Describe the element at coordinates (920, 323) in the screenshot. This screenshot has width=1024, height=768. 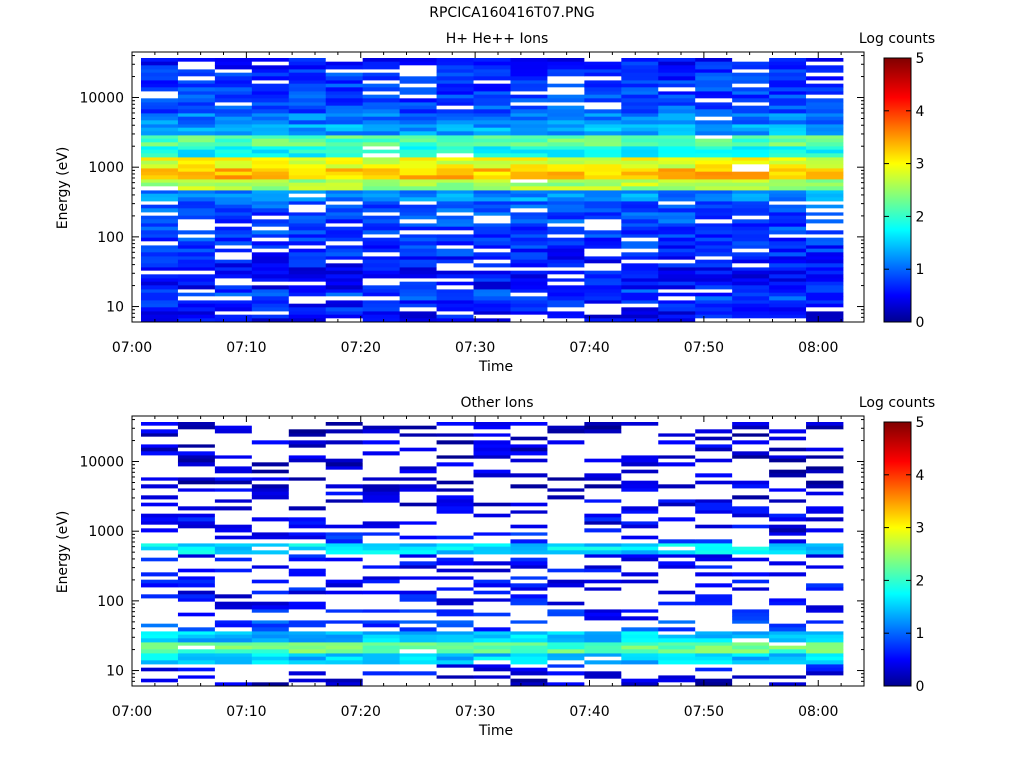
I see `colorbar-tick-label: 0` at that location.